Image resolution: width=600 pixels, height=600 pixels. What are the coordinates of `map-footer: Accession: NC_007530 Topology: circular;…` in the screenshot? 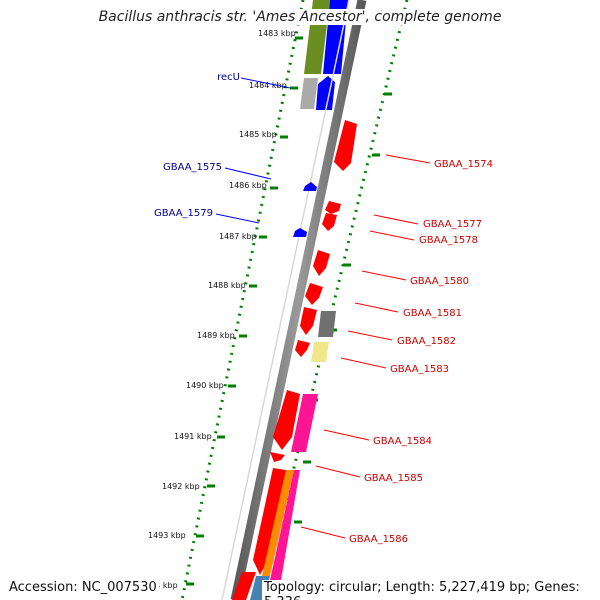 It's located at (300, 589).